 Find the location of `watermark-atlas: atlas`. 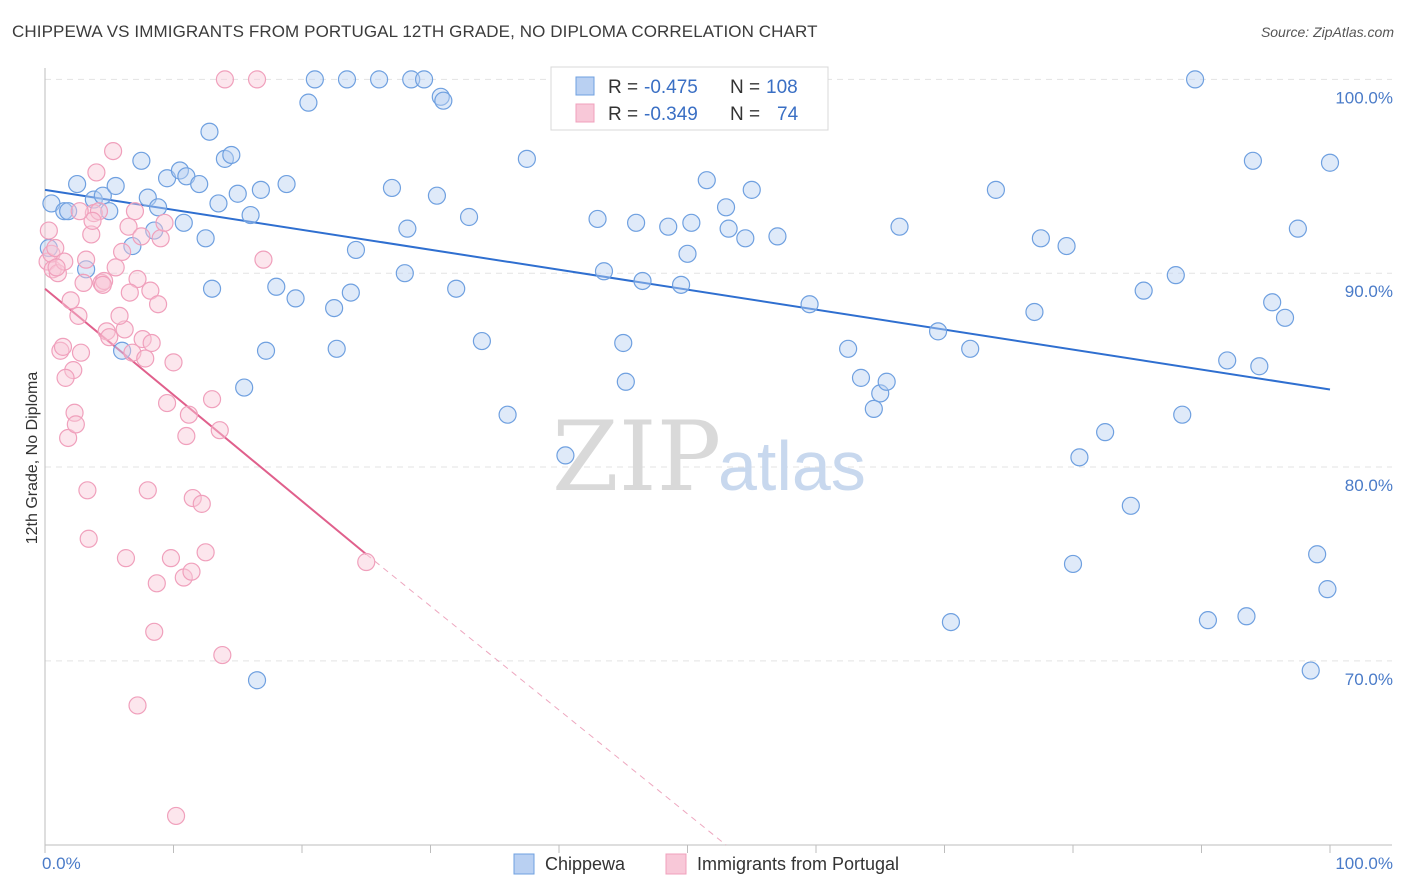

watermark-atlas: atlas is located at coordinates (792, 466).